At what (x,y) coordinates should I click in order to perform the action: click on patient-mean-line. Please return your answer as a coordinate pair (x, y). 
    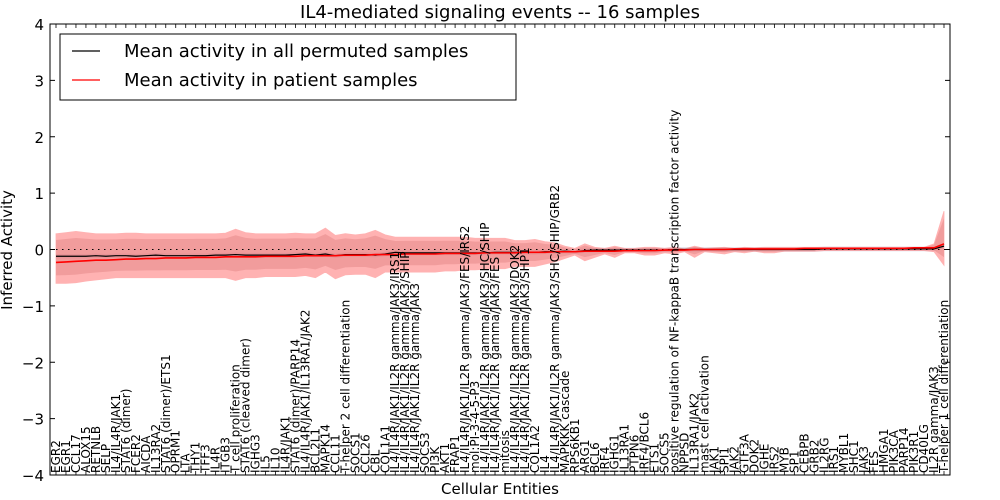
    Looking at the image, I should click on (500, 253).